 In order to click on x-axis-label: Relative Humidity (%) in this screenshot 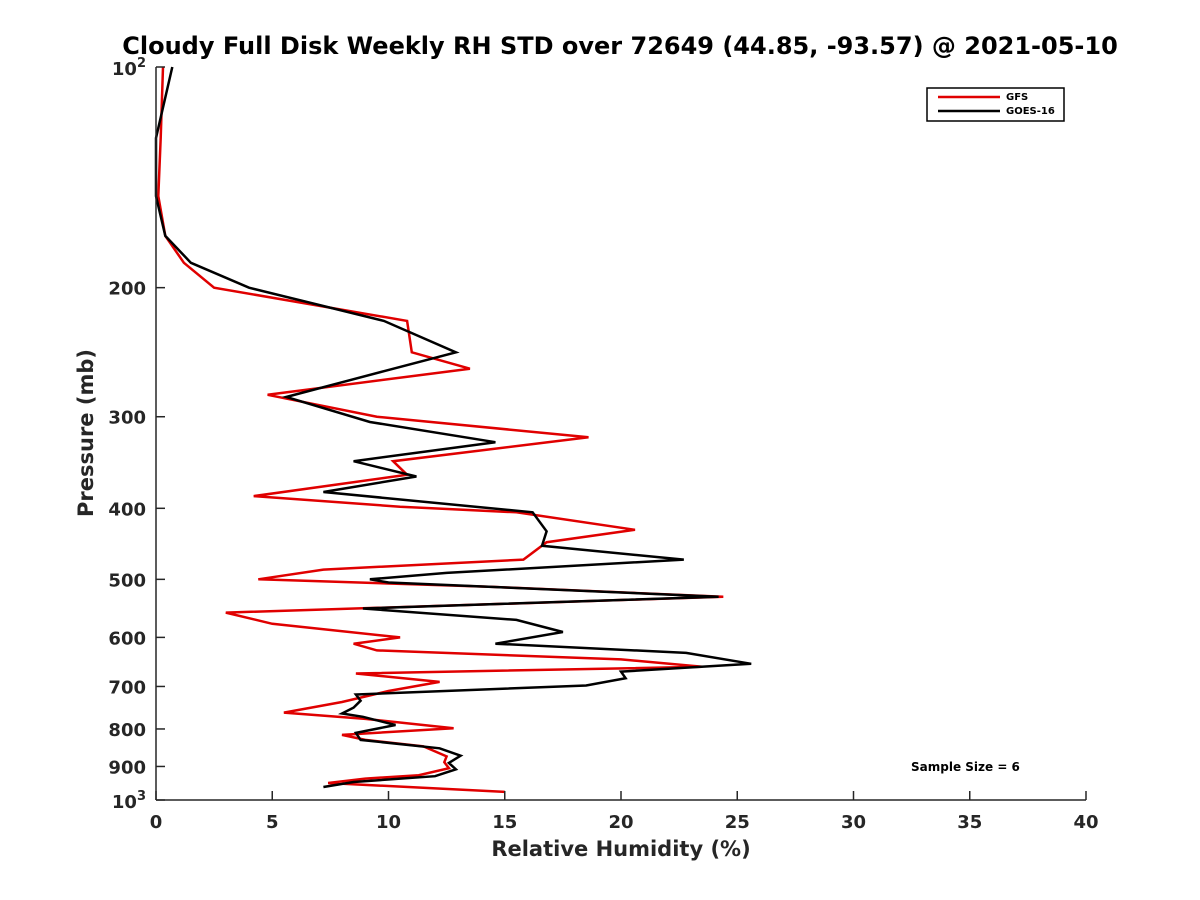, I will do `click(620, 849)`.